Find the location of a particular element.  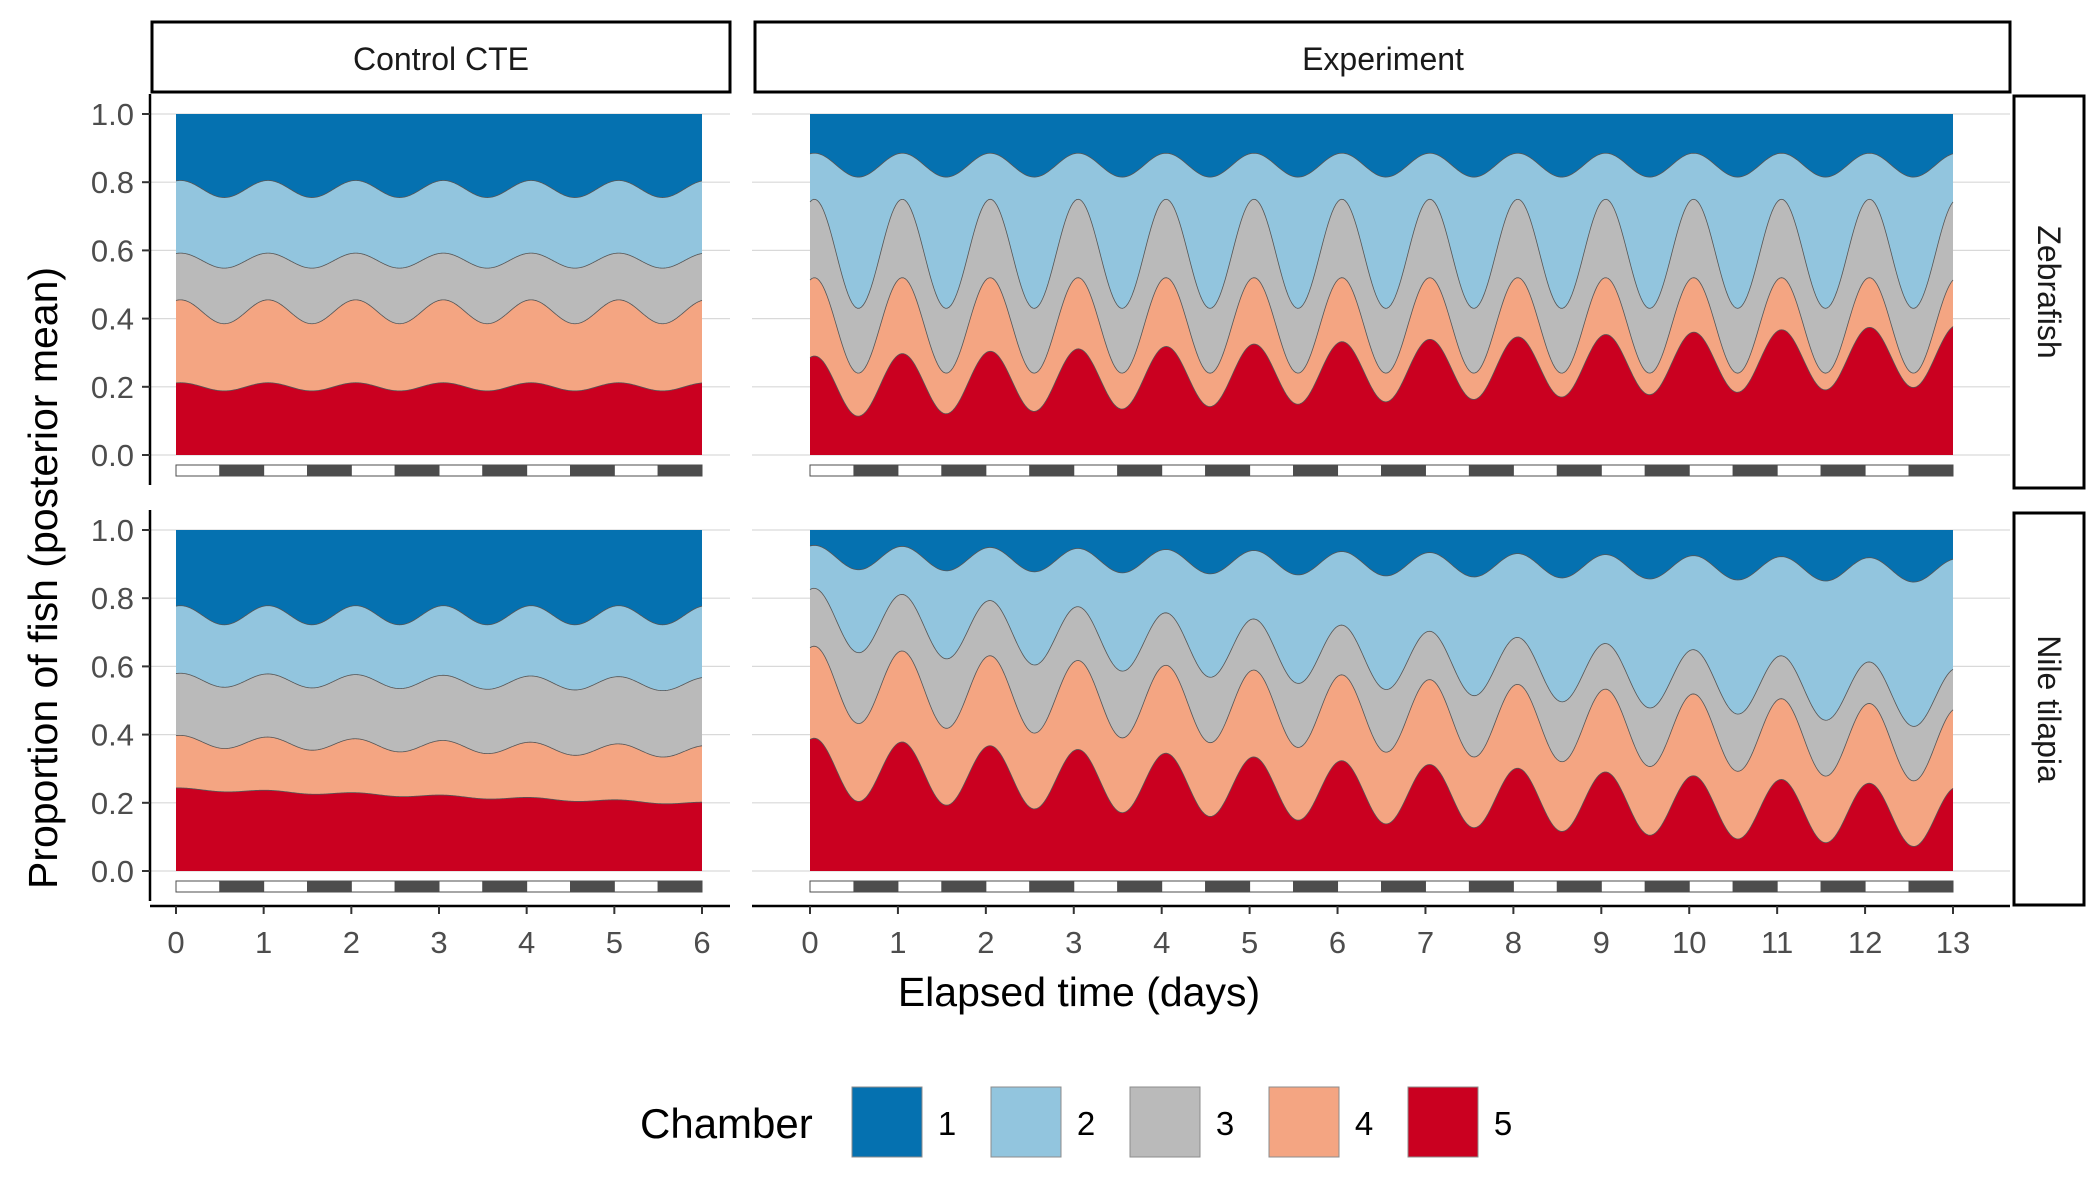

x-axis-title: Elapsed time (days) is located at coordinates (1079, 992).